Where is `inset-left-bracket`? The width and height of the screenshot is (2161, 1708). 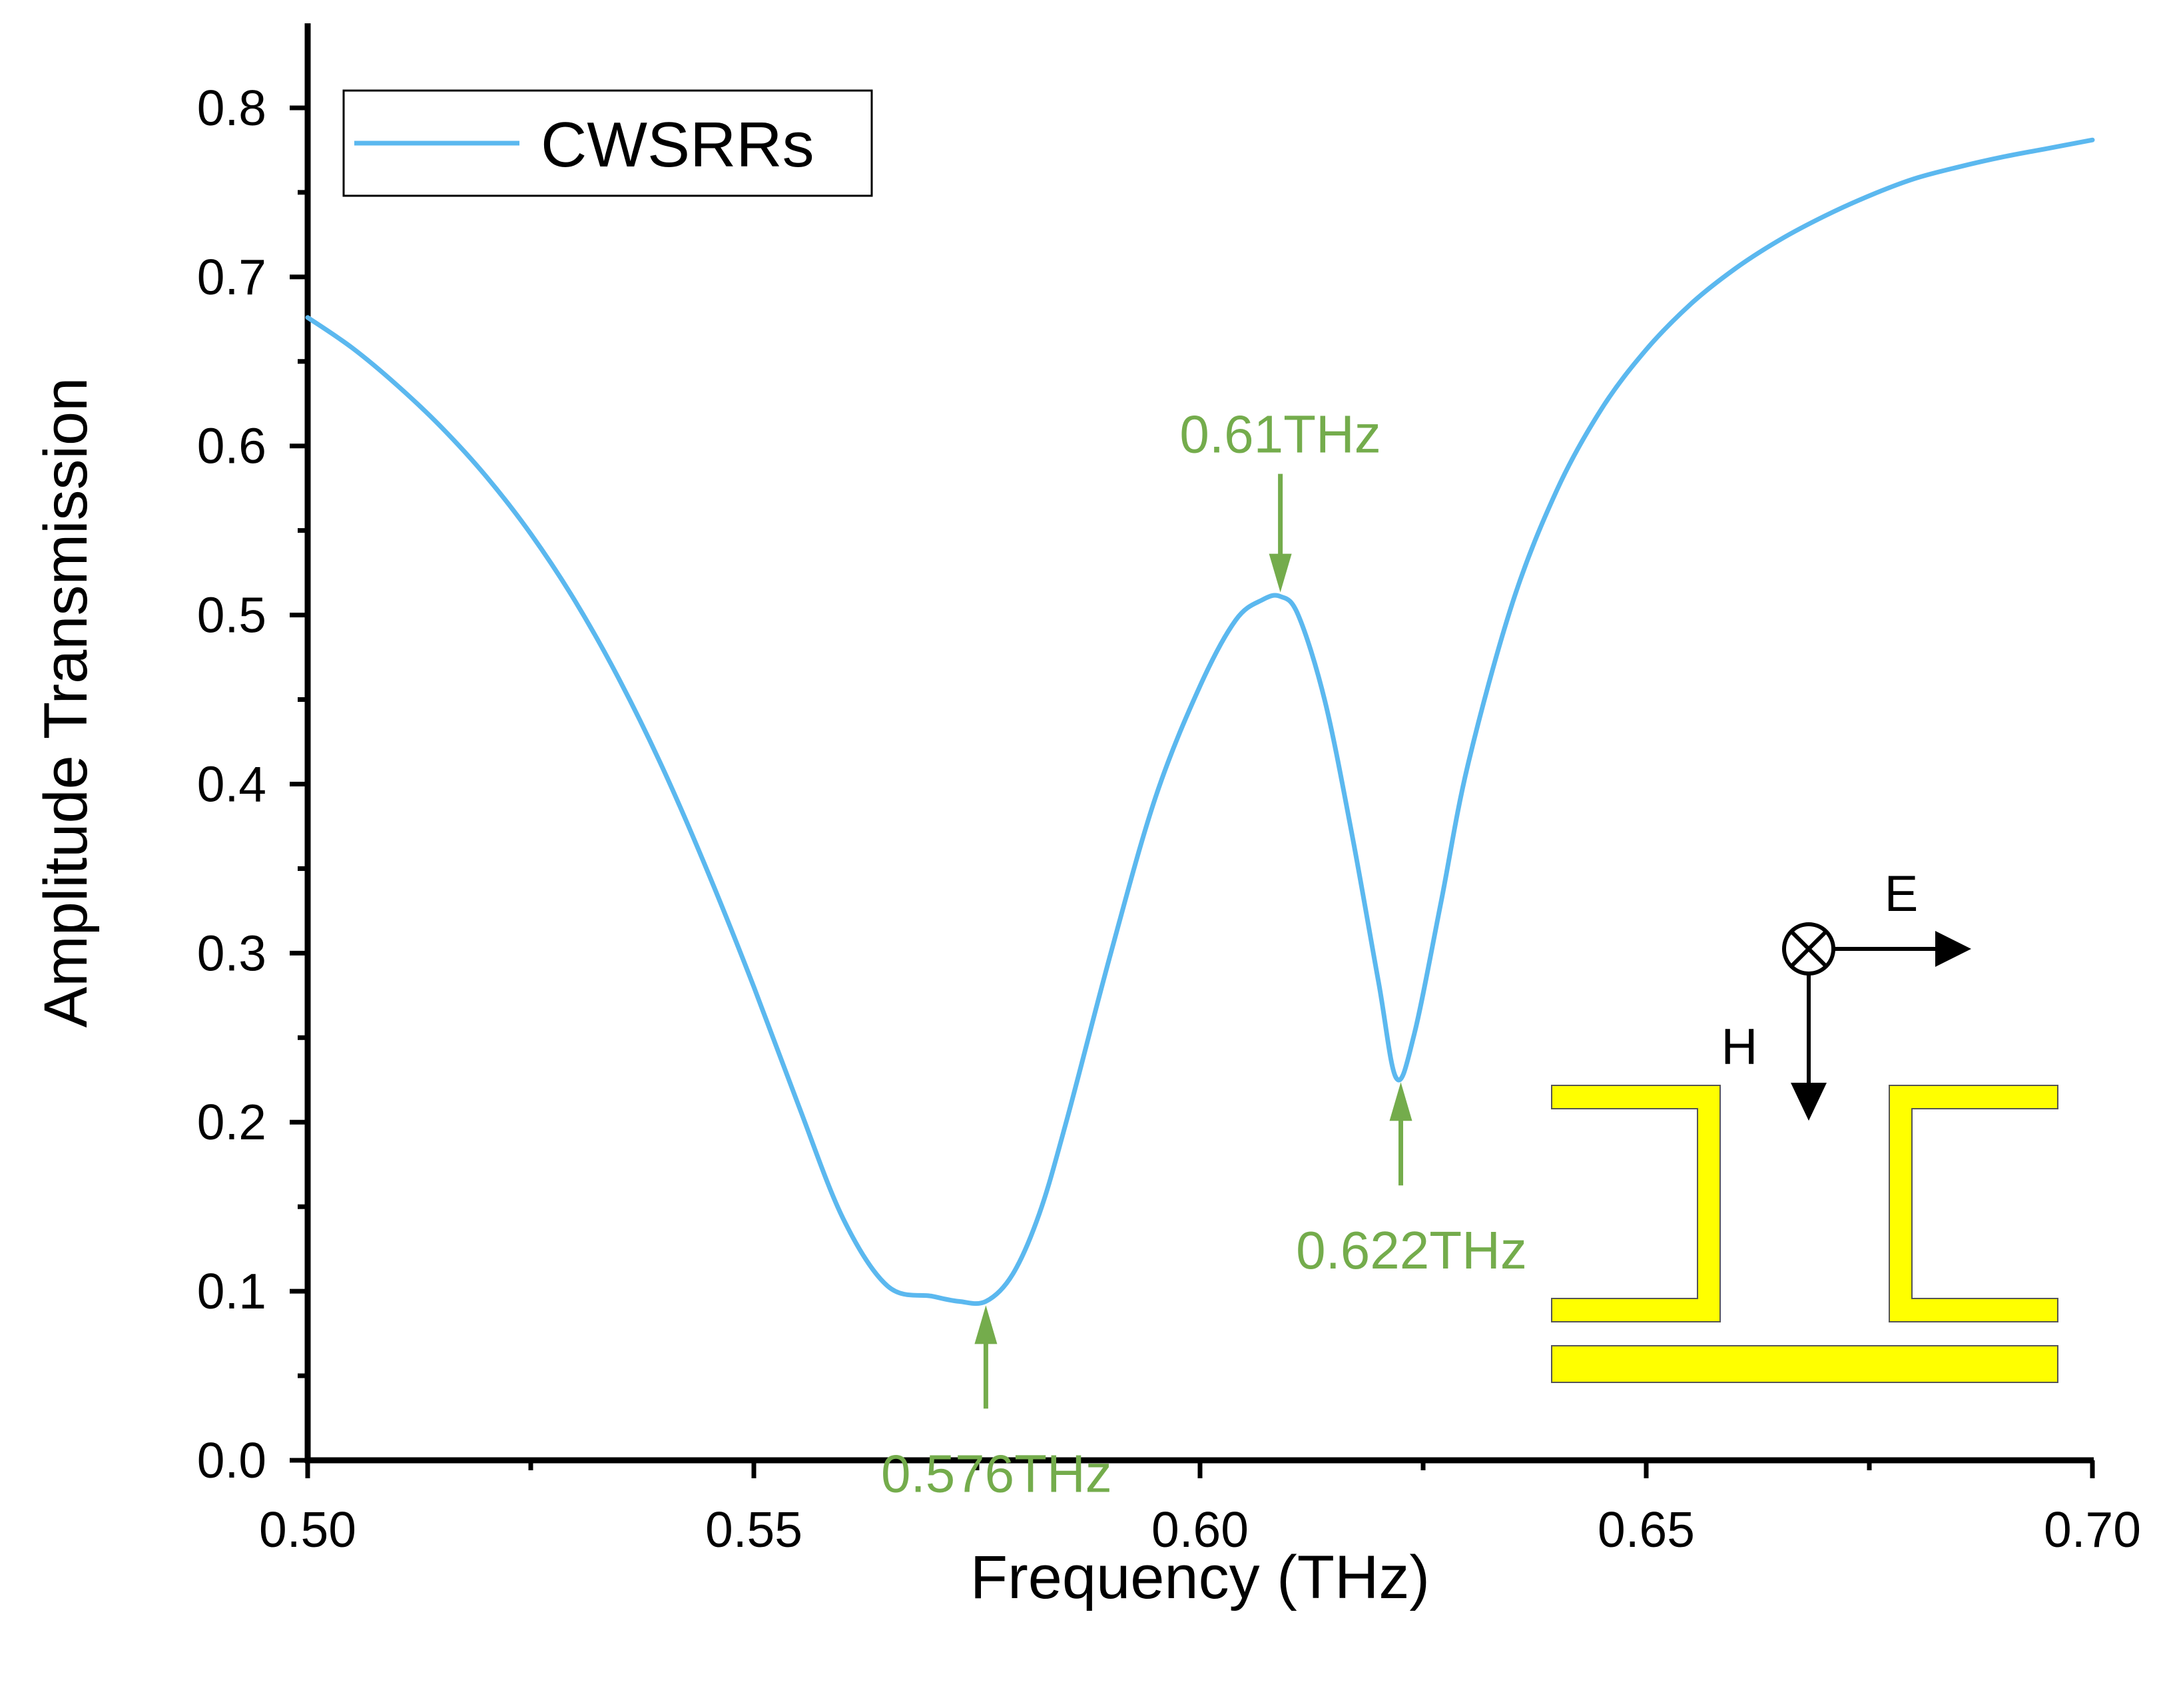 inset-left-bracket is located at coordinates (1636, 1203).